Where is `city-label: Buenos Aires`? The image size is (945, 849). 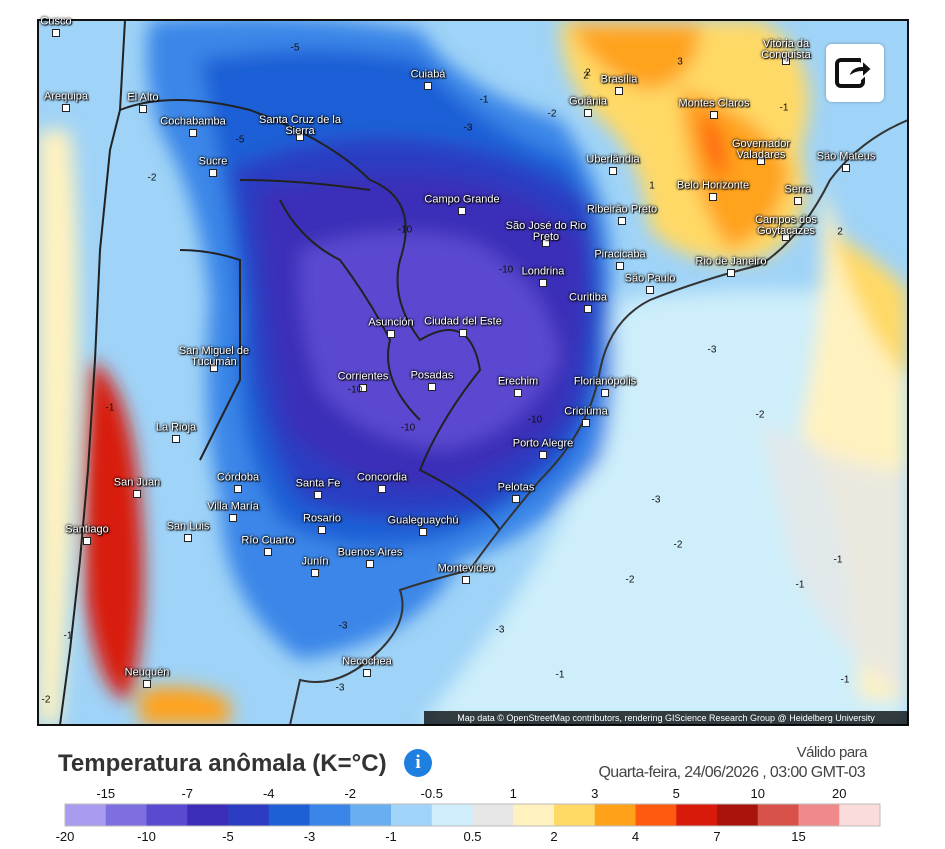
city-label: Buenos Aires is located at coordinates (370, 552).